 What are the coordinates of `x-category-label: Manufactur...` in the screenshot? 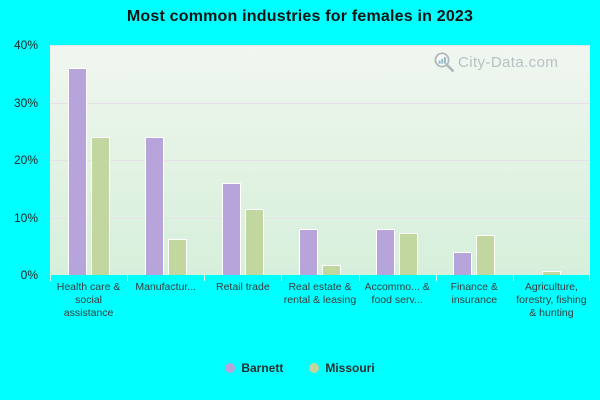 It's located at (166, 287).